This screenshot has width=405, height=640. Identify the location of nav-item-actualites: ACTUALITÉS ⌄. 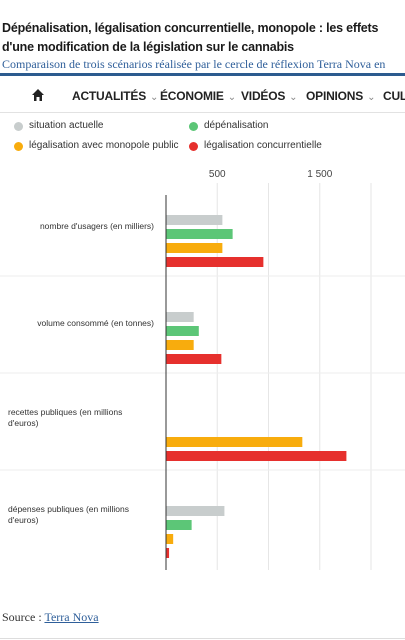
(115, 96).